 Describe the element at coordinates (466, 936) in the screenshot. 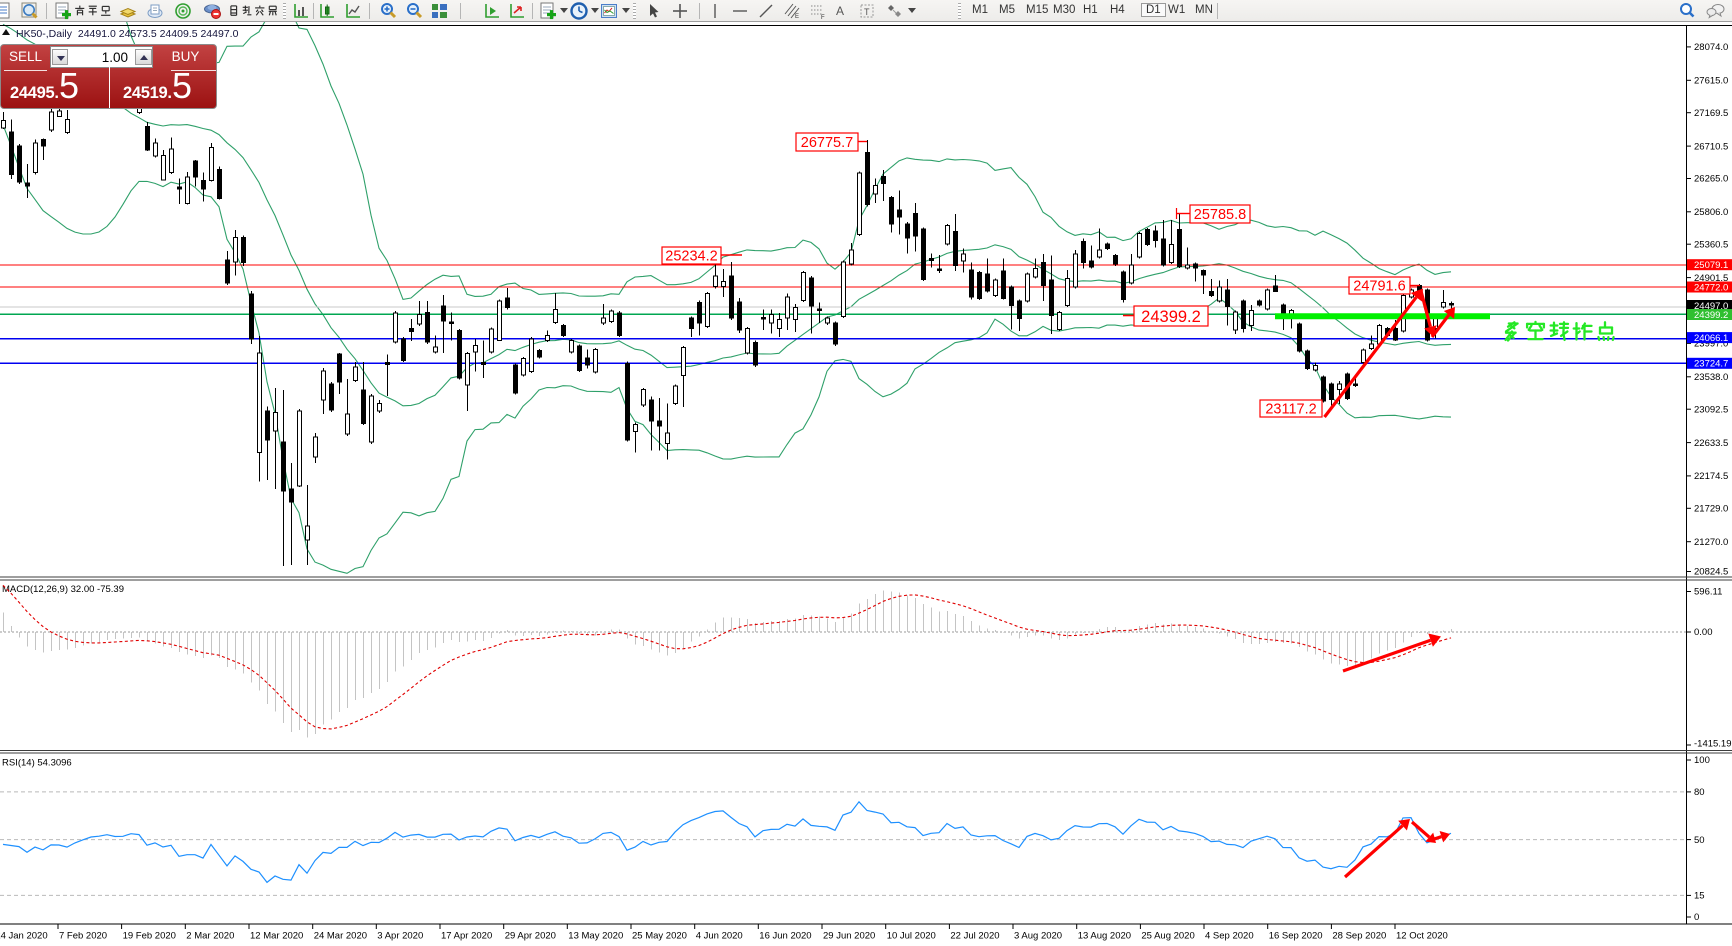

I see `svg-text: 17 Apr 2020` at that location.